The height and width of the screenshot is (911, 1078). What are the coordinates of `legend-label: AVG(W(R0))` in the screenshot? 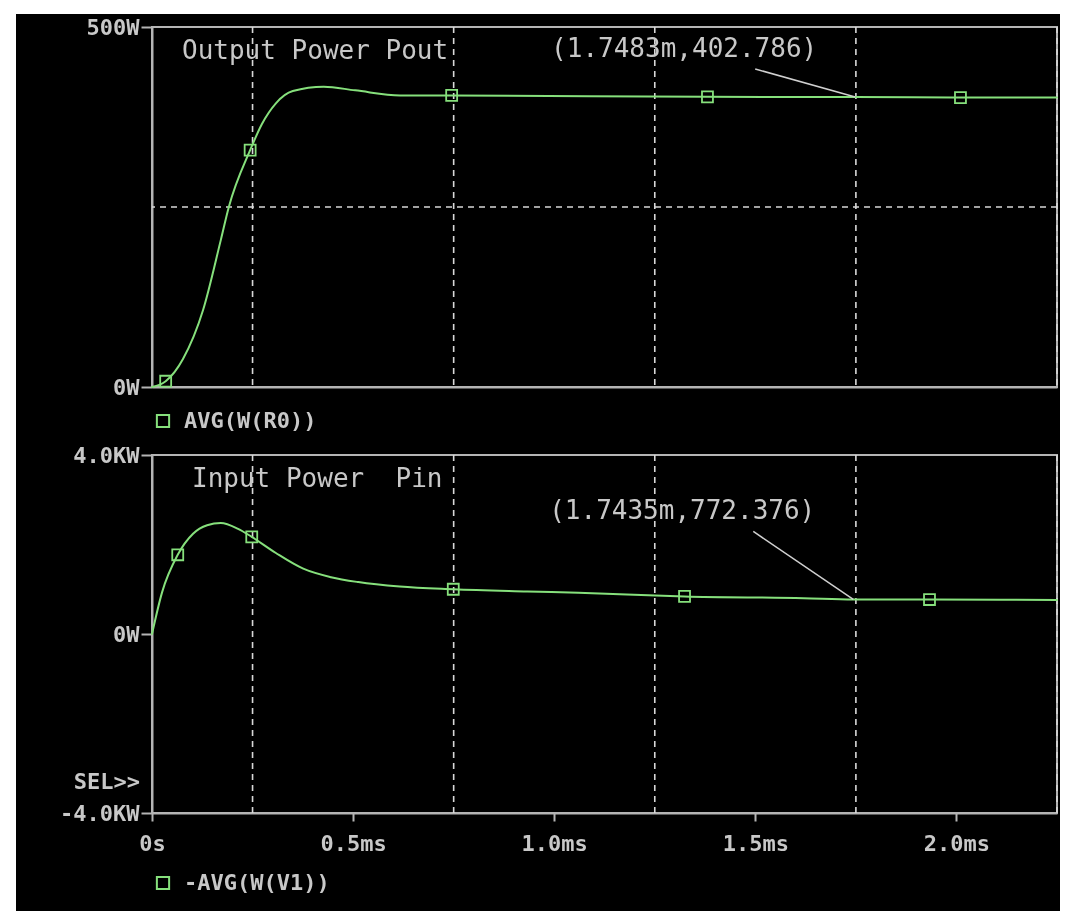 It's located at (250, 420).